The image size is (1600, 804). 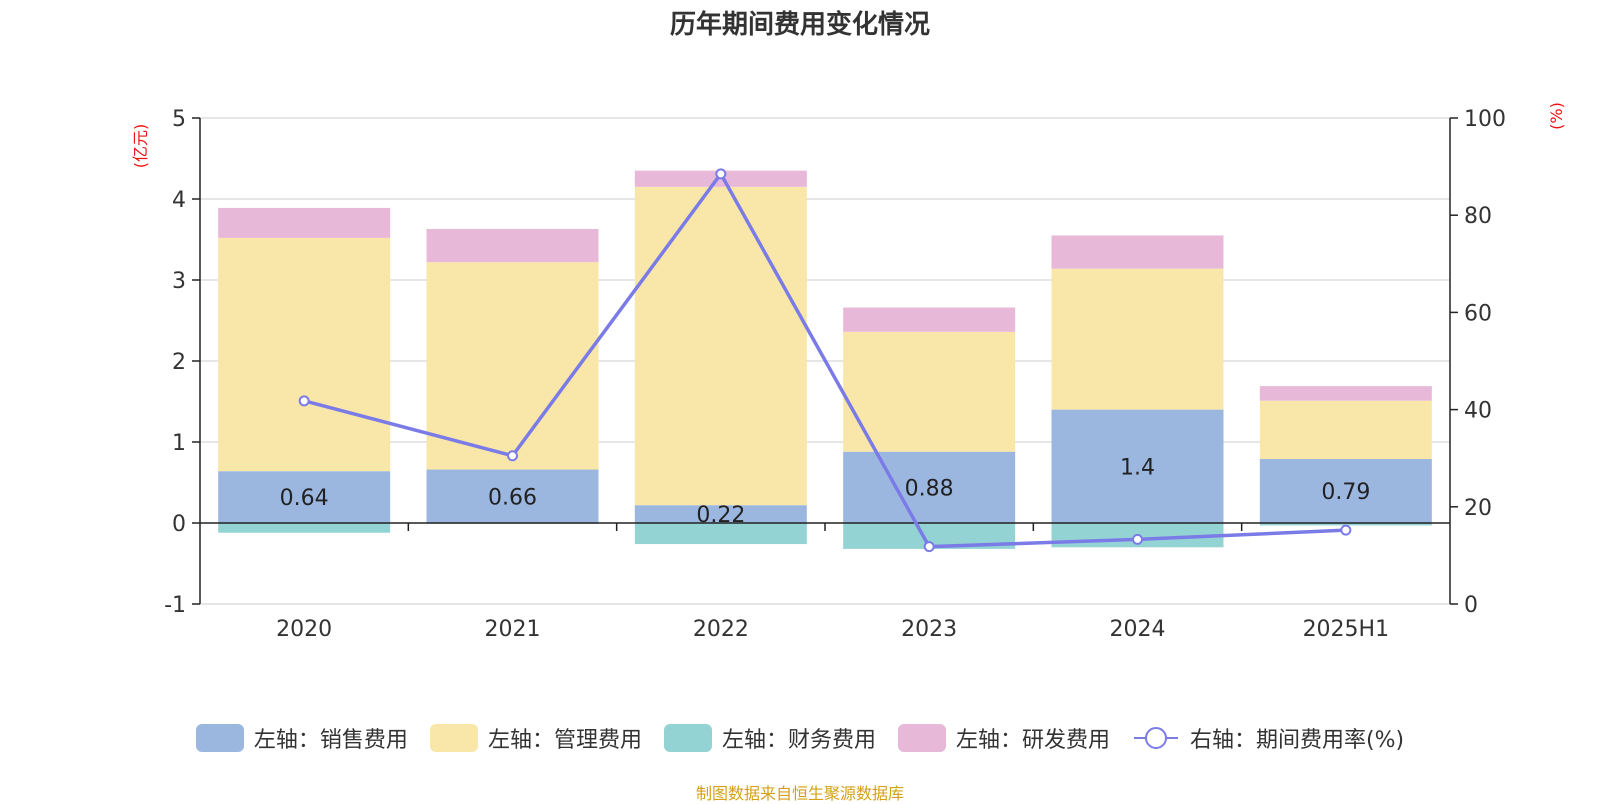 I want to click on left-tick-label: 0, so click(x=179, y=524).